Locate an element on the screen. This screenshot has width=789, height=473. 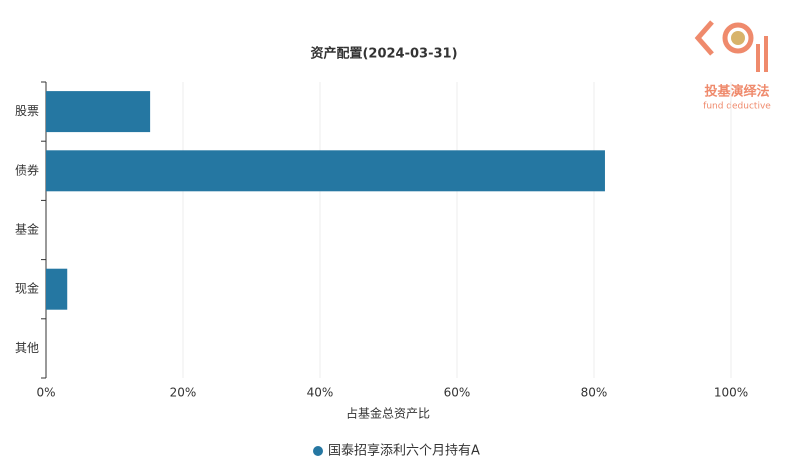
legend-marker is located at coordinates (318, 451).